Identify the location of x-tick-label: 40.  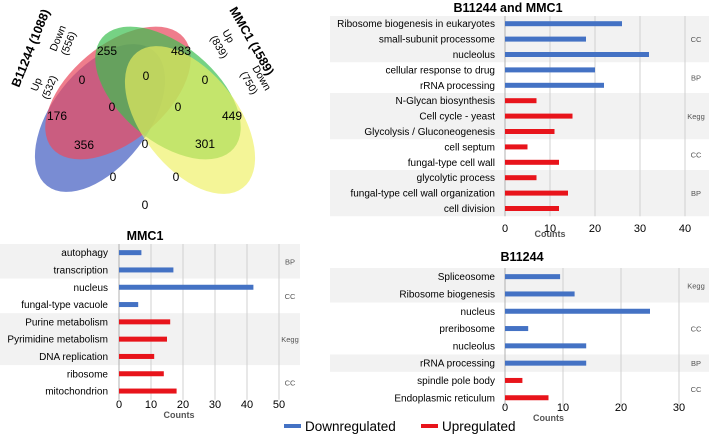
(247, 405).